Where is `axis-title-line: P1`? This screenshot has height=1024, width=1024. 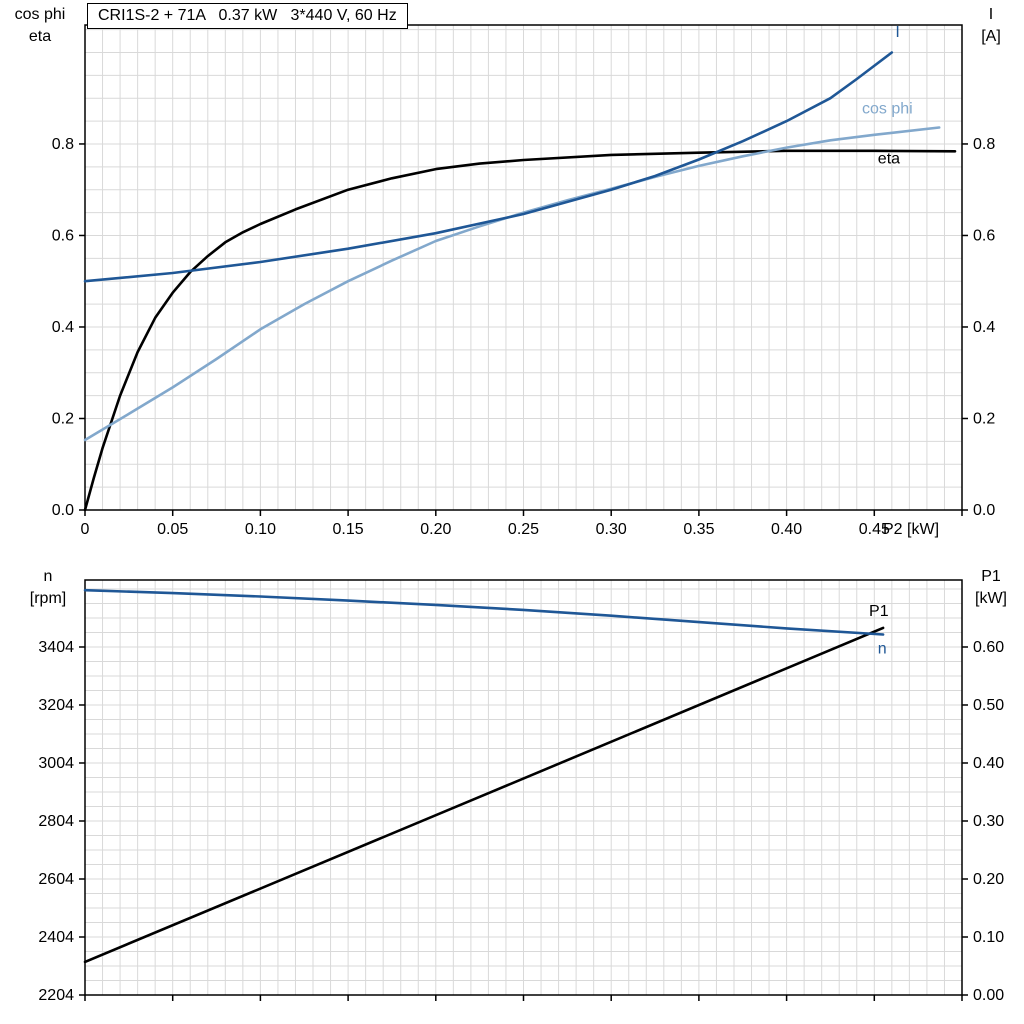 axis-title-line: P1 is located at coordinates (991, 576).